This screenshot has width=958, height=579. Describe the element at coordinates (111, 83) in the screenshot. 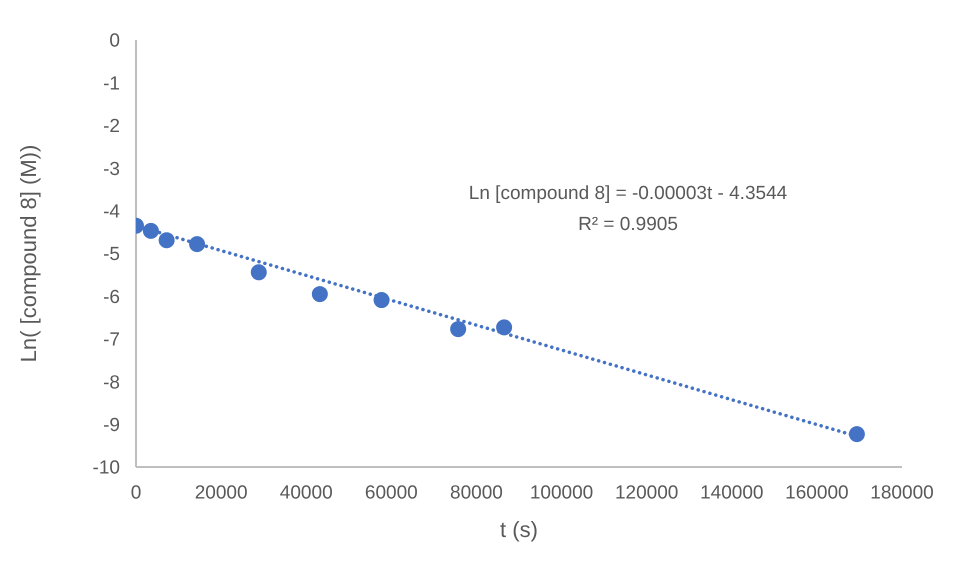

I see `y-tick-label: -1` at that location.